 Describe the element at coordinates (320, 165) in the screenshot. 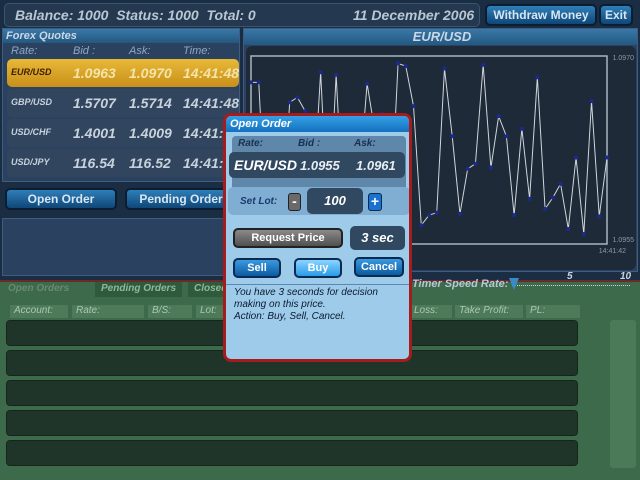

I see `dialog-bid: 1.0955` at that location.